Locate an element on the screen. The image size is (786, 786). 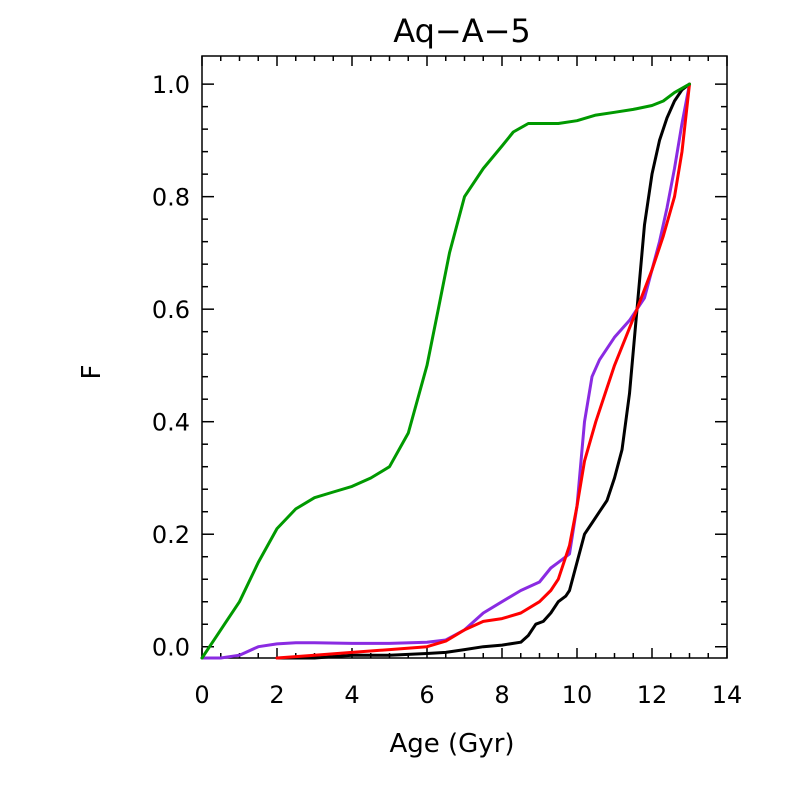
chart-title: Aq−A−5 is located at coordinates (462, 31).